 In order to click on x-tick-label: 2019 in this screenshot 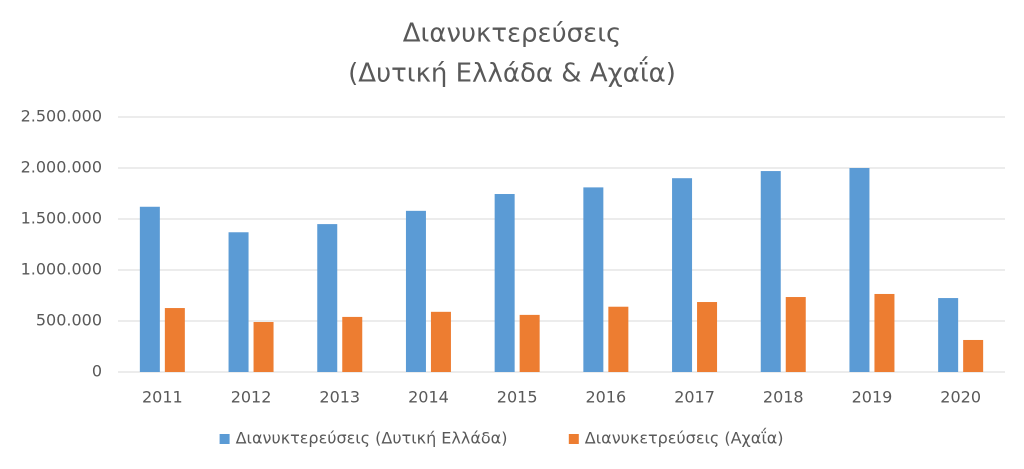, I will do `click(872, 397)`.